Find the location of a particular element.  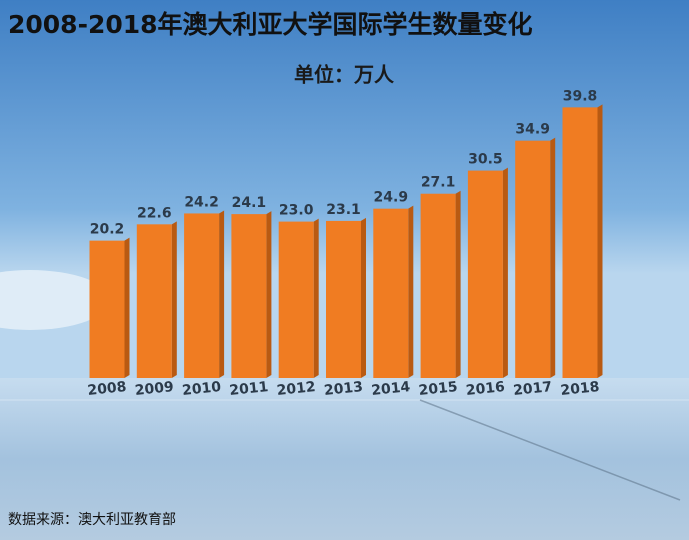

x-tick-label: 2016 is located at coordinates (485, 389).